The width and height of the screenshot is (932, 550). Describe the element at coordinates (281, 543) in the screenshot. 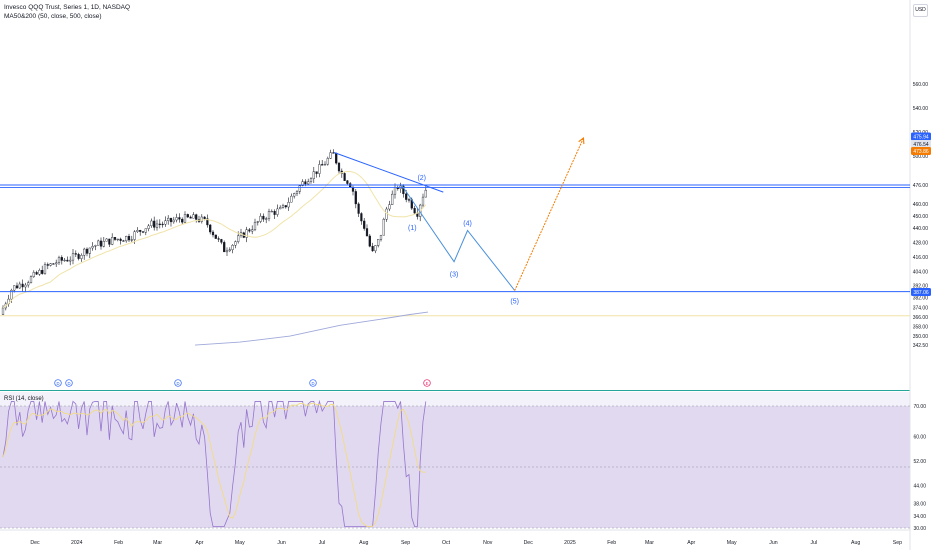

I see `time-tick-label: Jun` at that location.